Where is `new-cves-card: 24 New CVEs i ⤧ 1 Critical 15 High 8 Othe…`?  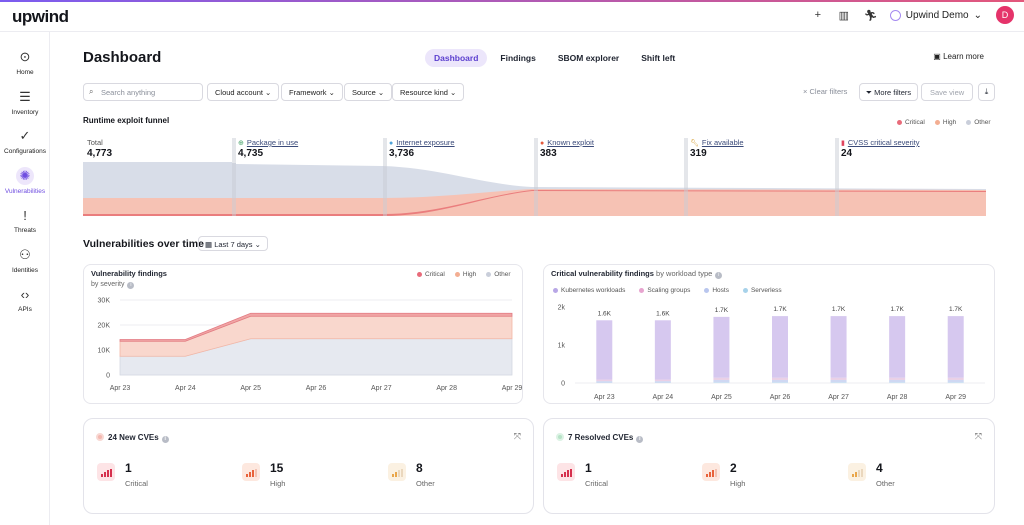 new-cves-card: 24 New CVEs i ⤧ 1 Critical 15 High 8 Othe… is located at coordinates (308, 466).